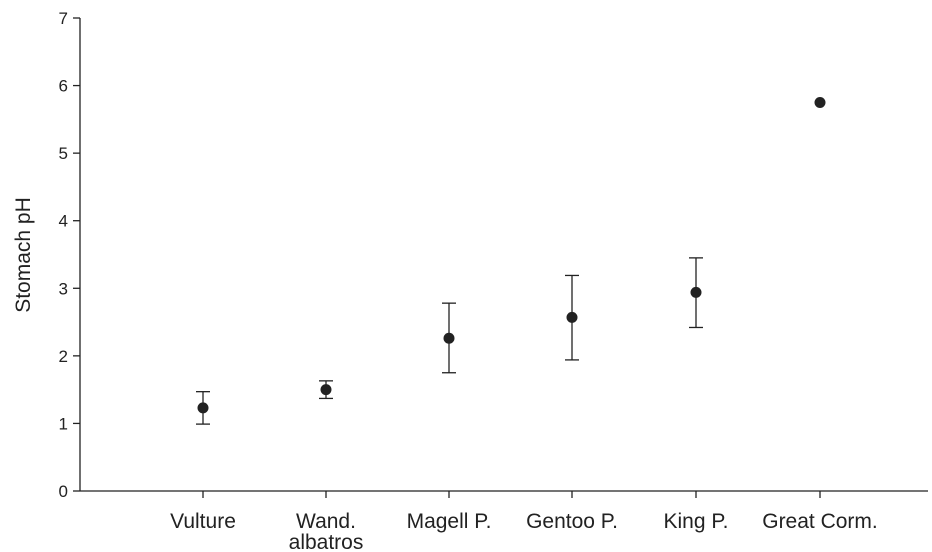 This screenshot has width=932, height=552. What do you see at coordinates (63, 423) in the screenshot?
I see `y-tick-label: 1` at bounding box center [63, 423].